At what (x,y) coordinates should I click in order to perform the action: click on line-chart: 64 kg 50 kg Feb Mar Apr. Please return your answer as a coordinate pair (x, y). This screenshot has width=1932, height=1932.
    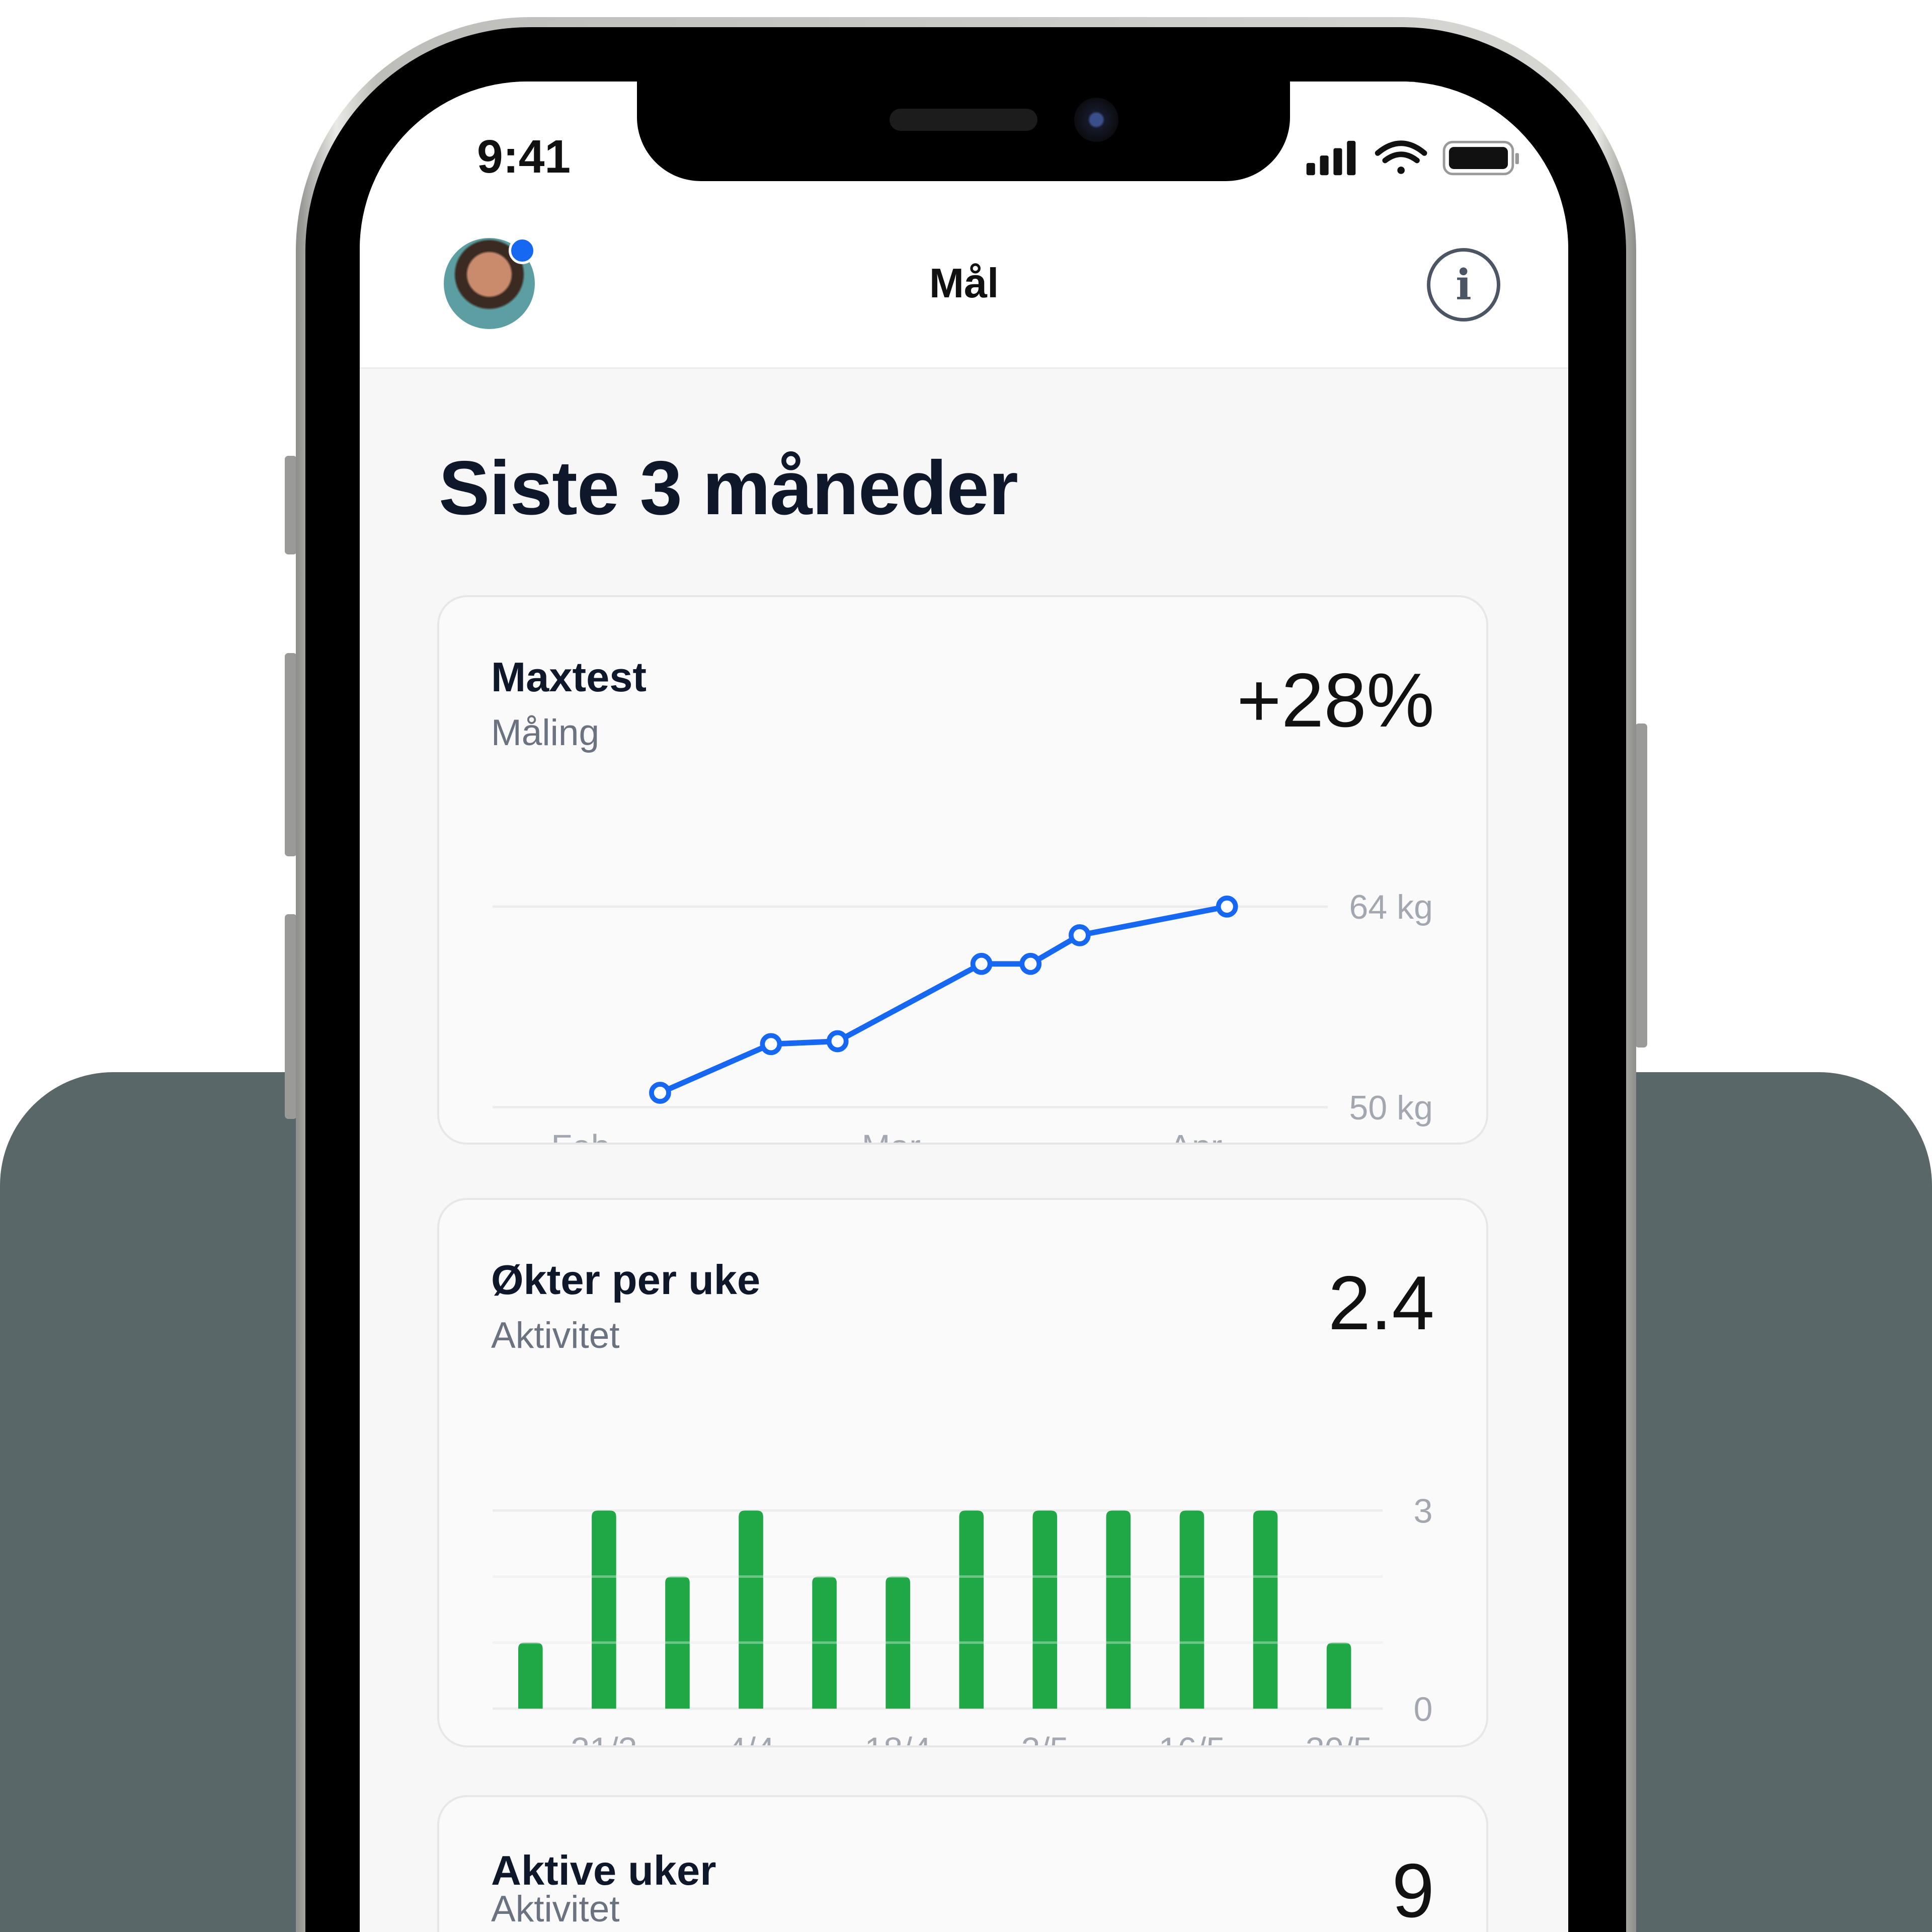
    Looking at the image, I should click on (962, 1016).